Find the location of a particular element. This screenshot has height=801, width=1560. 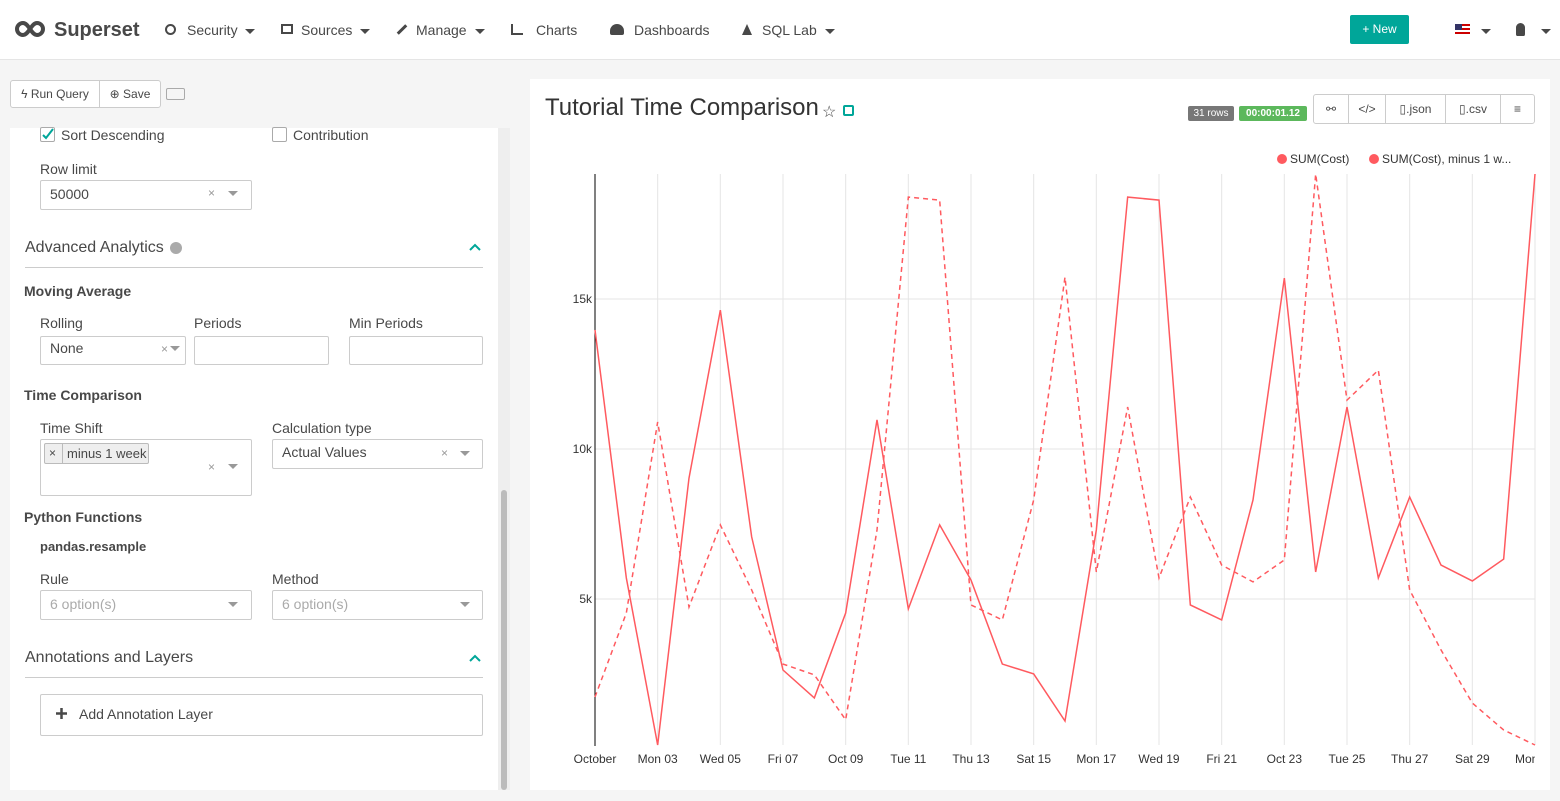

x-tick-label: Mon 03 is located at coordinates (658, 759).